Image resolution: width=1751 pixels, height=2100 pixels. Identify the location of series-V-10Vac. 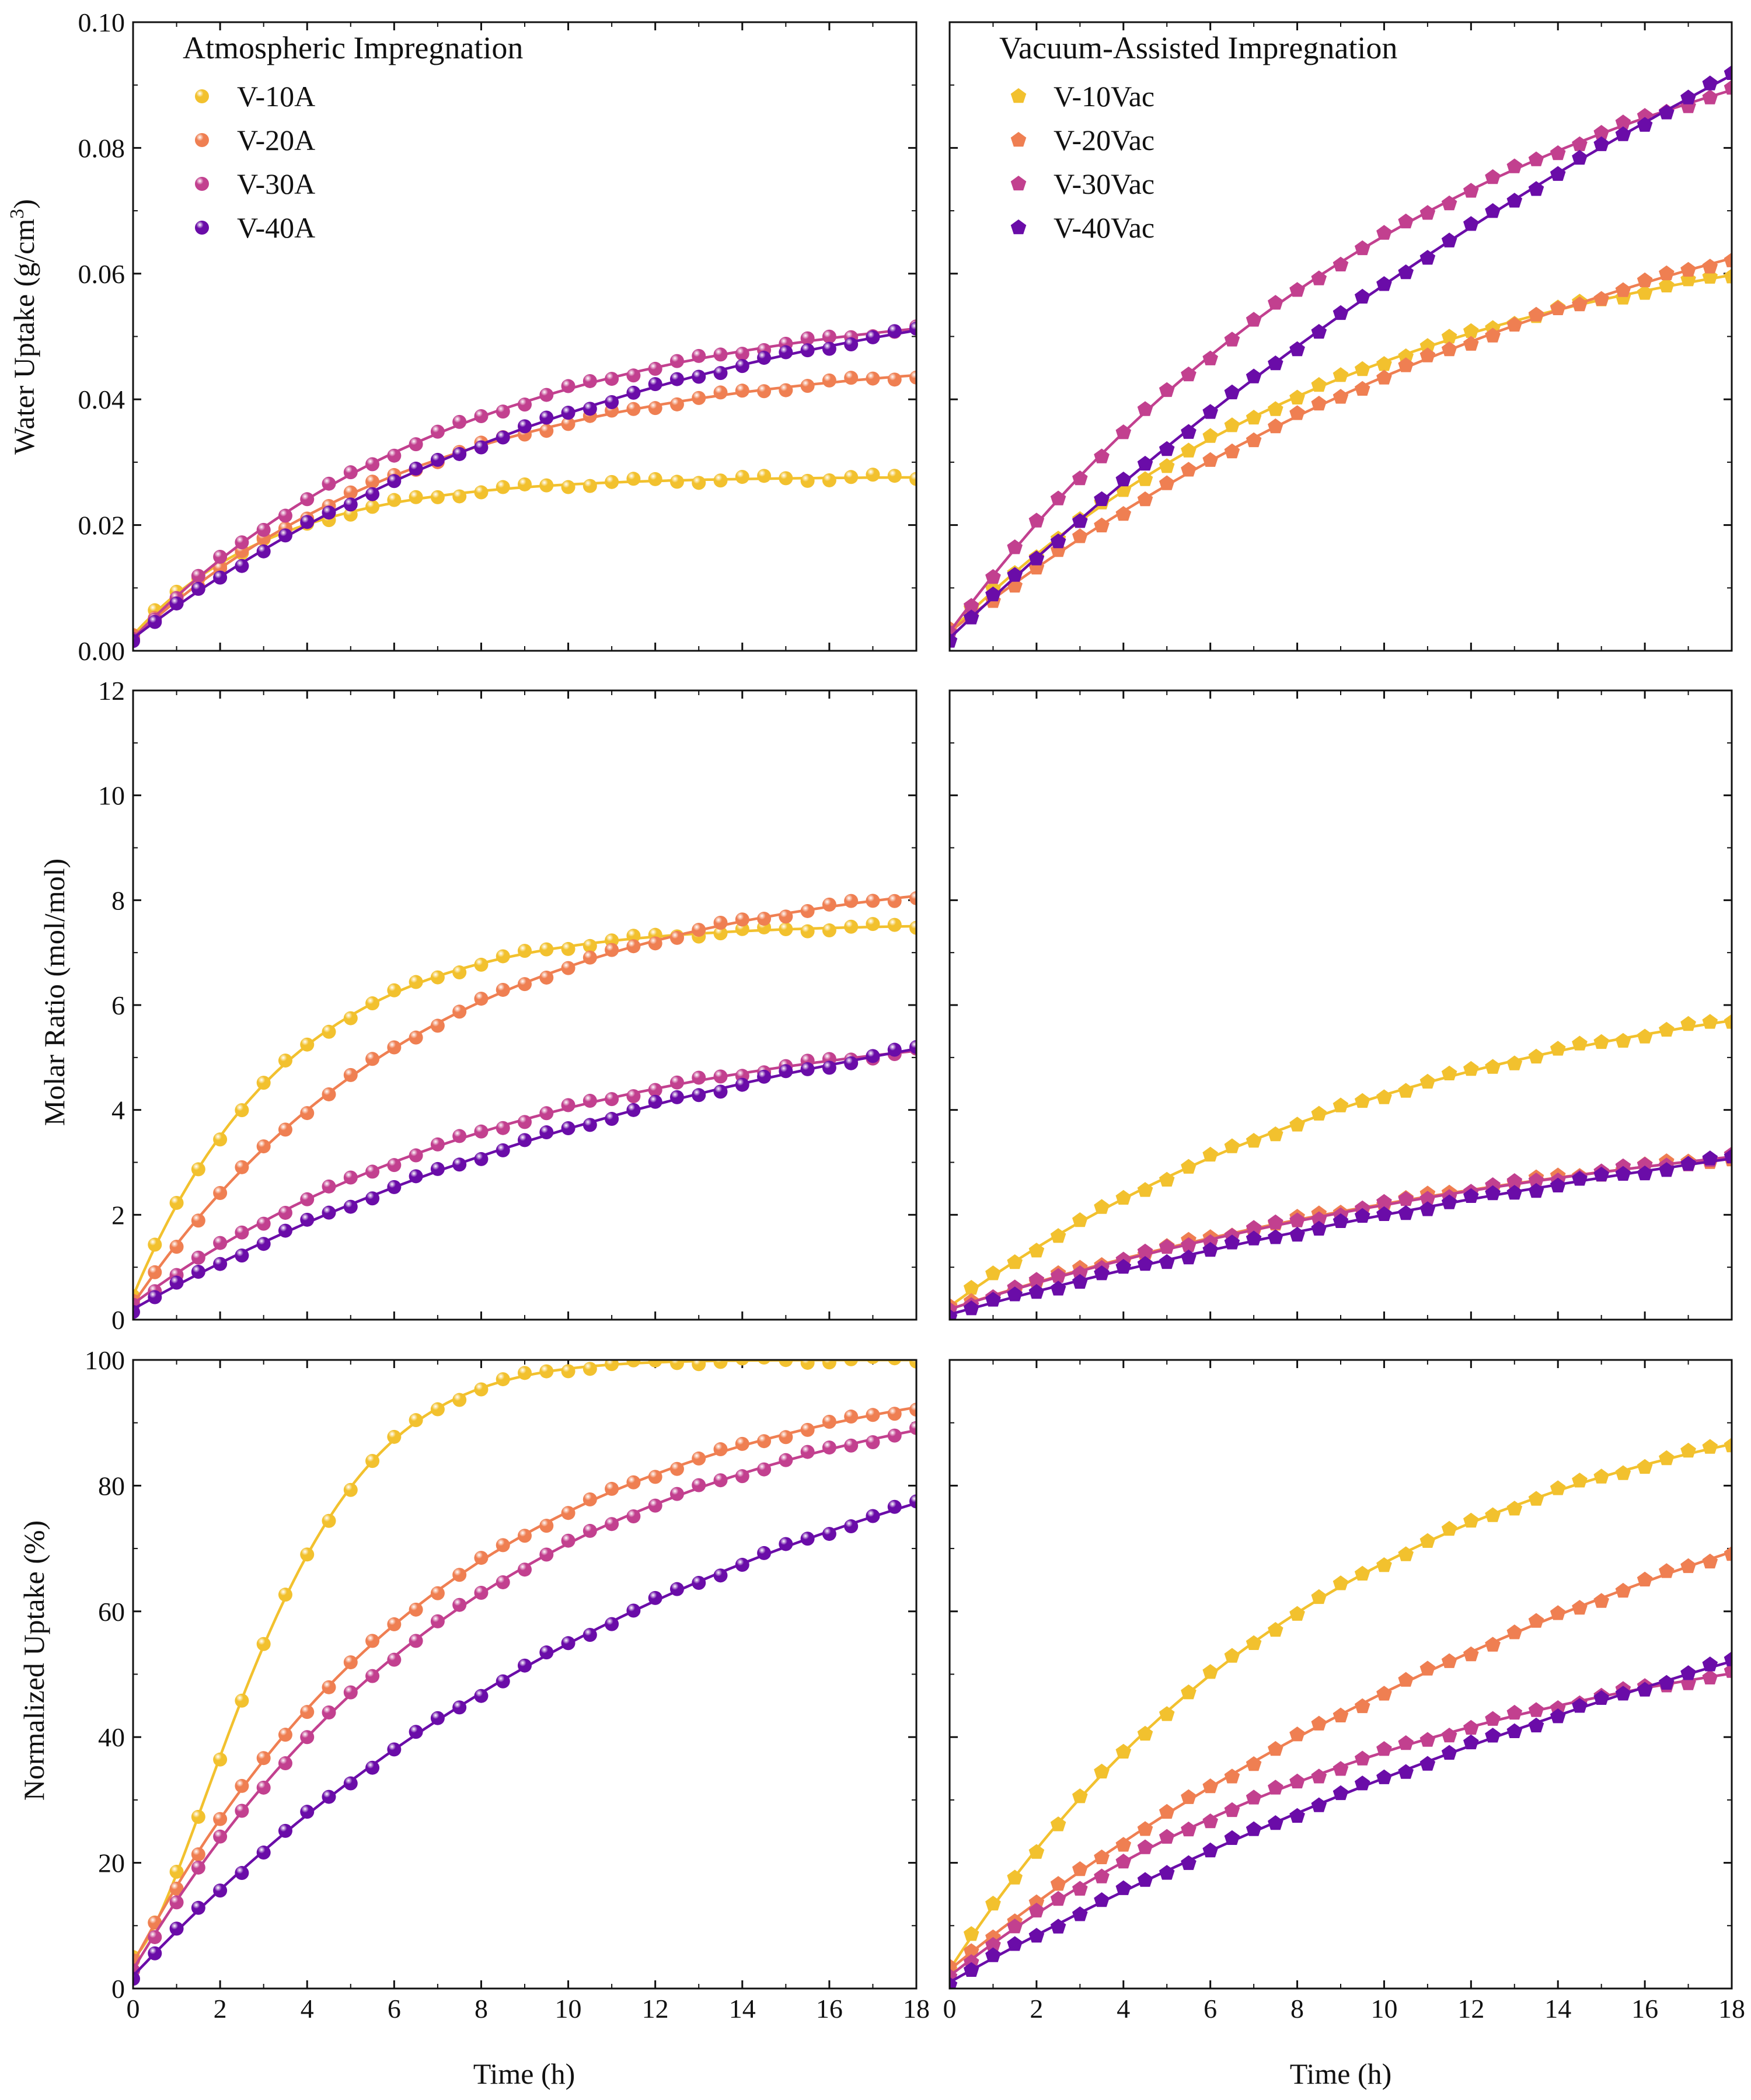
(1341, 454).